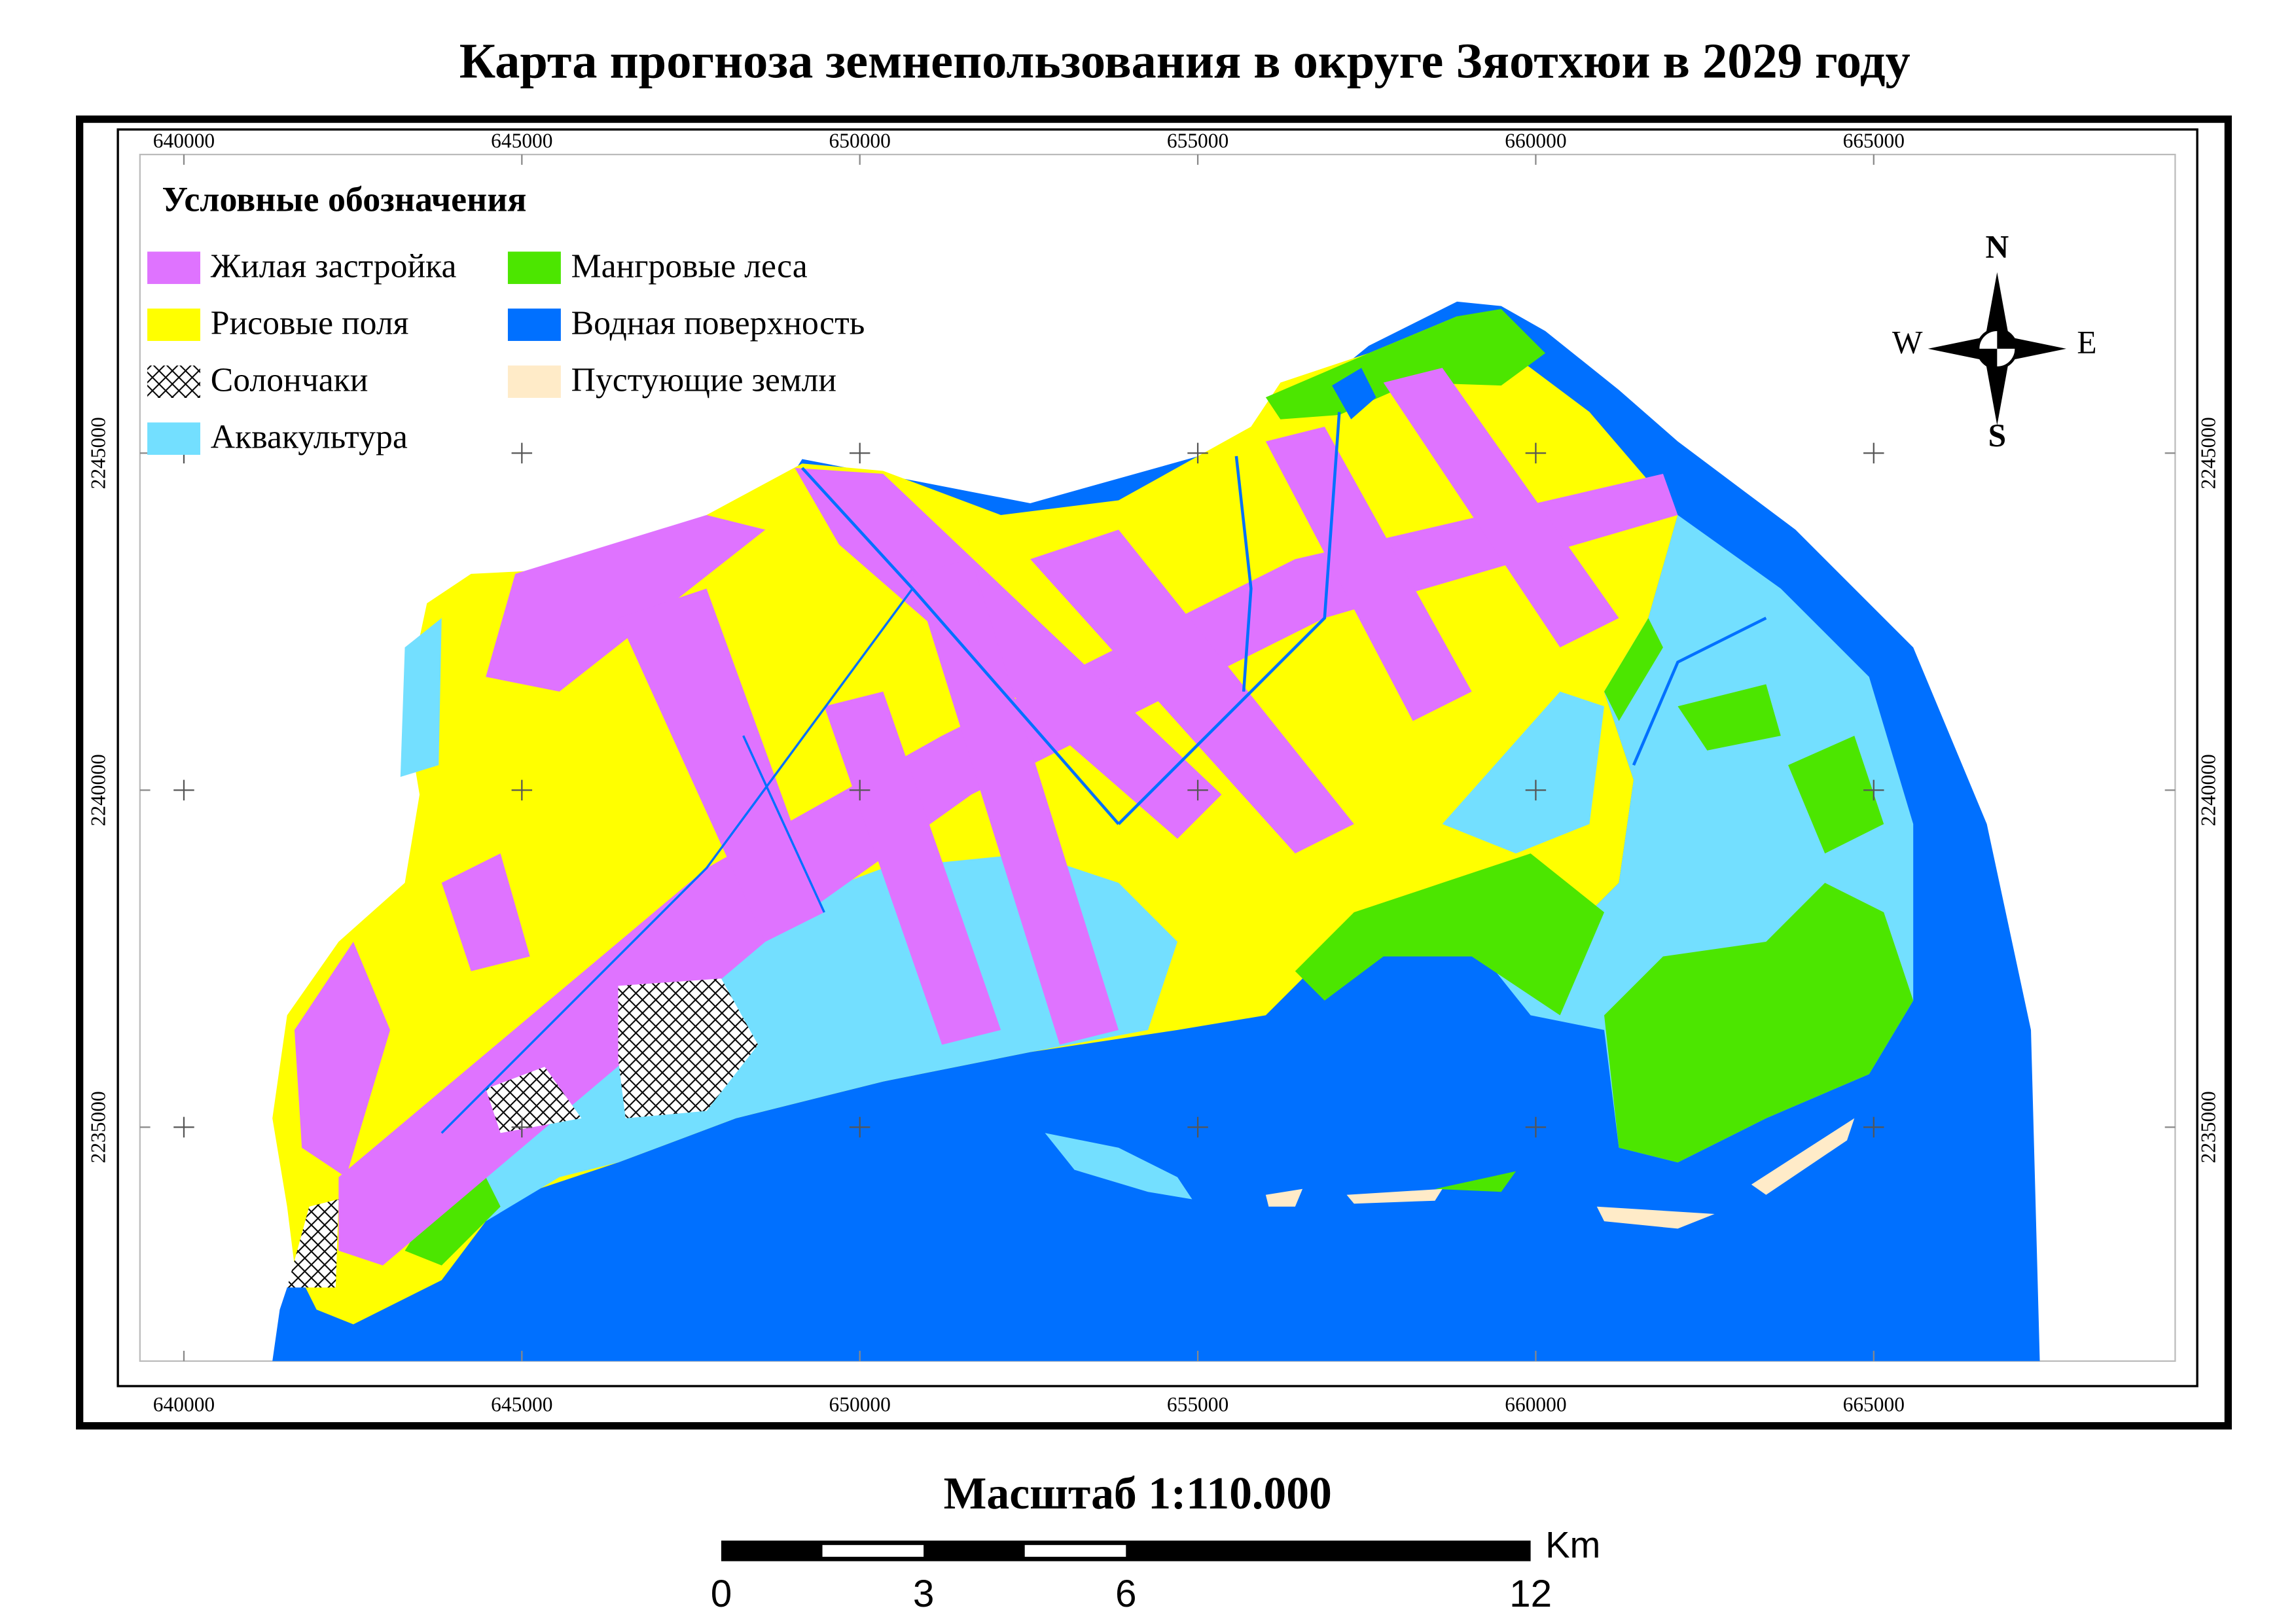  I want to click on scale-unit: Km, so click(1572, 1544).